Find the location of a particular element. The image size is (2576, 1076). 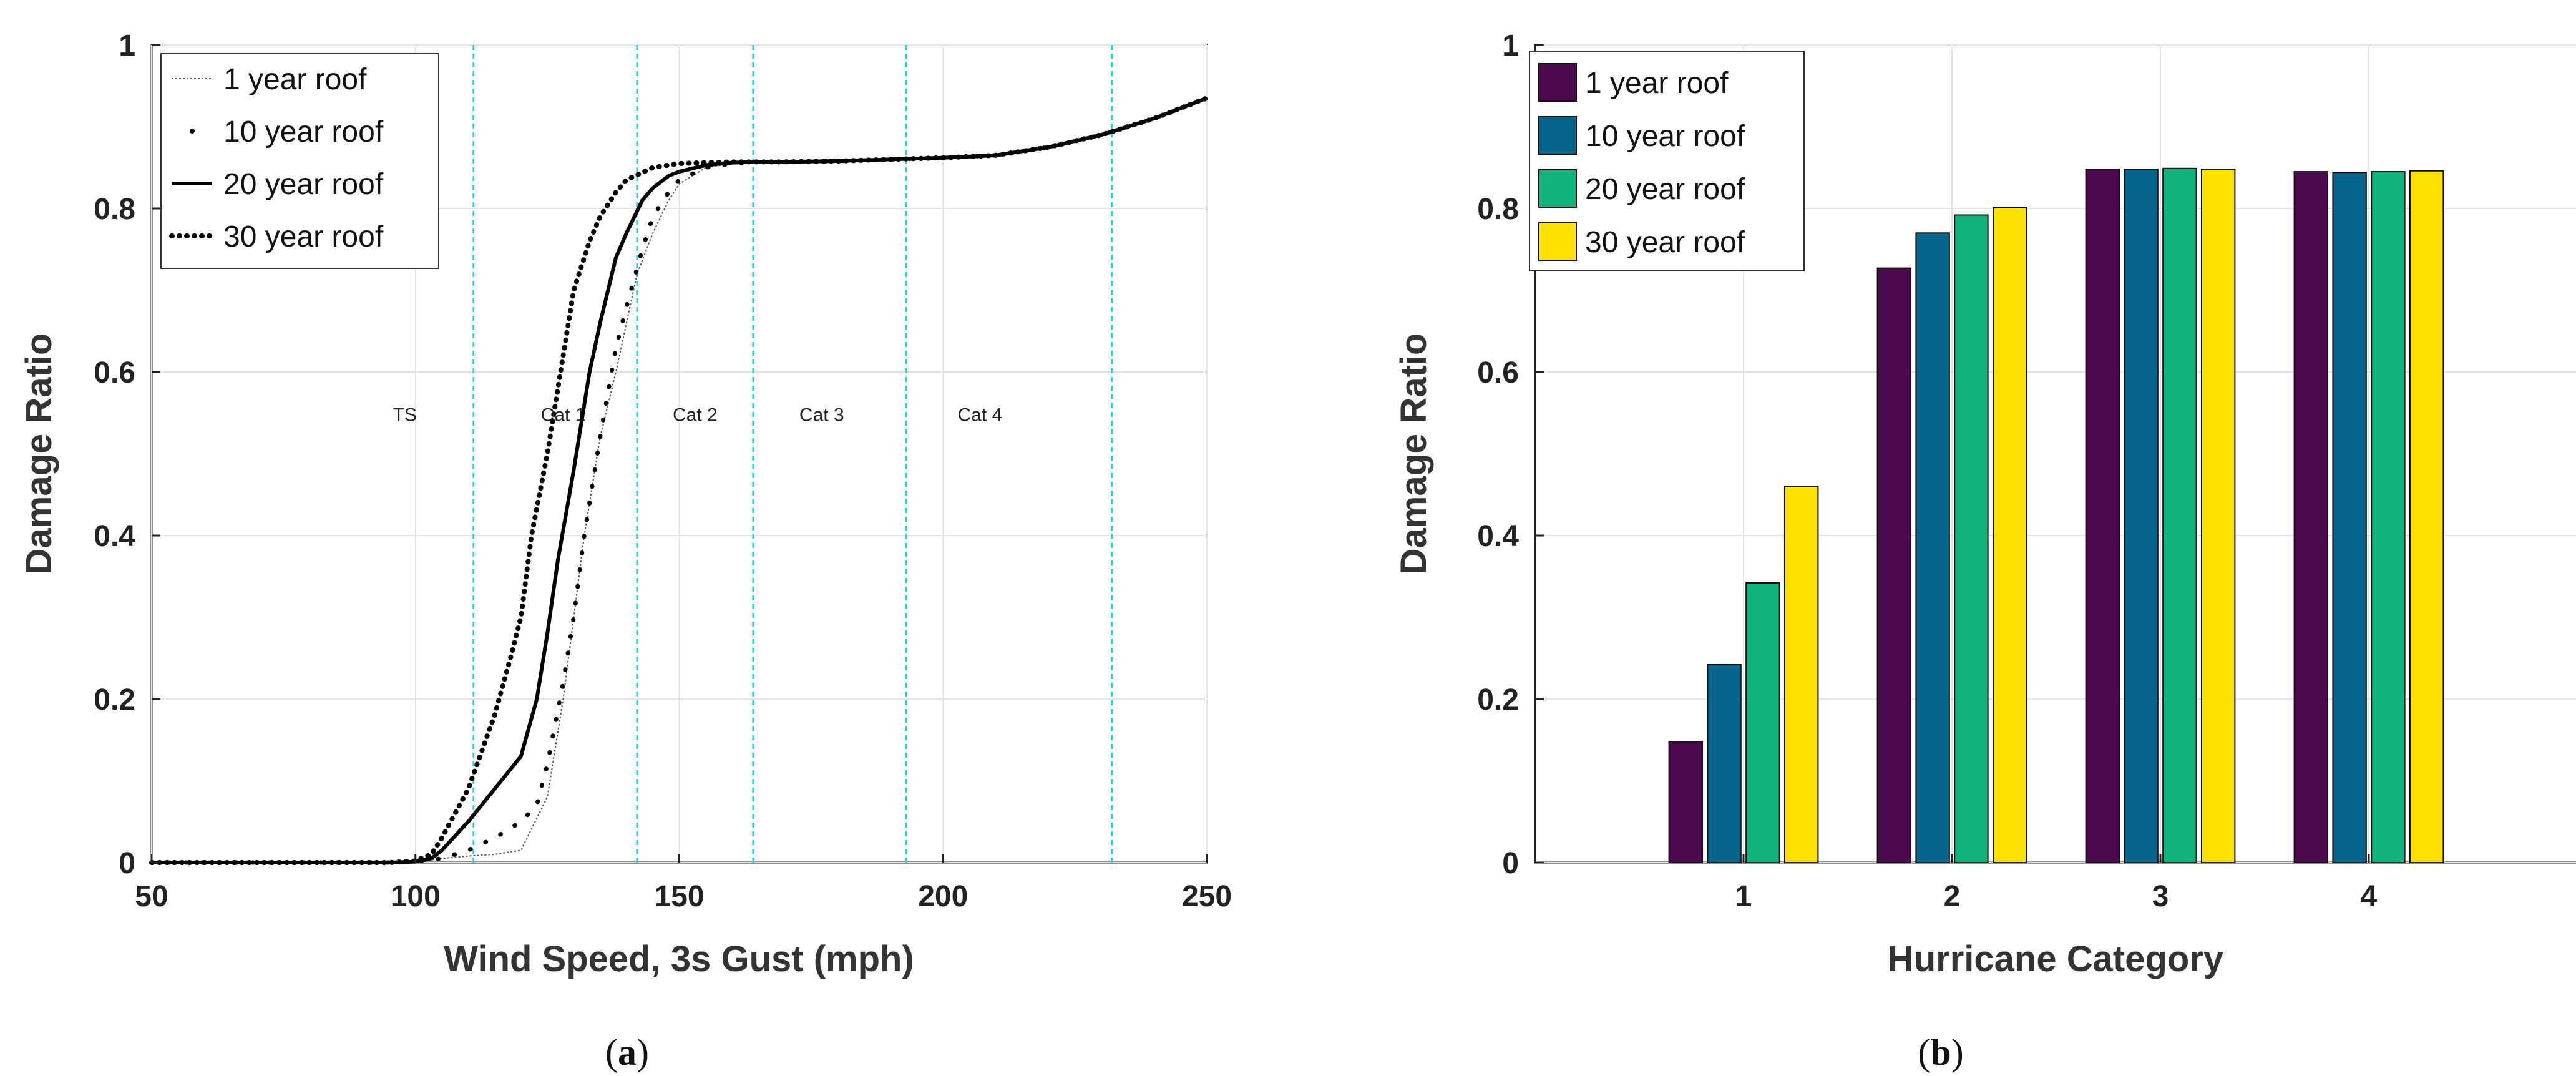

panel-a-legend-box is located at coordinates (299, 161).